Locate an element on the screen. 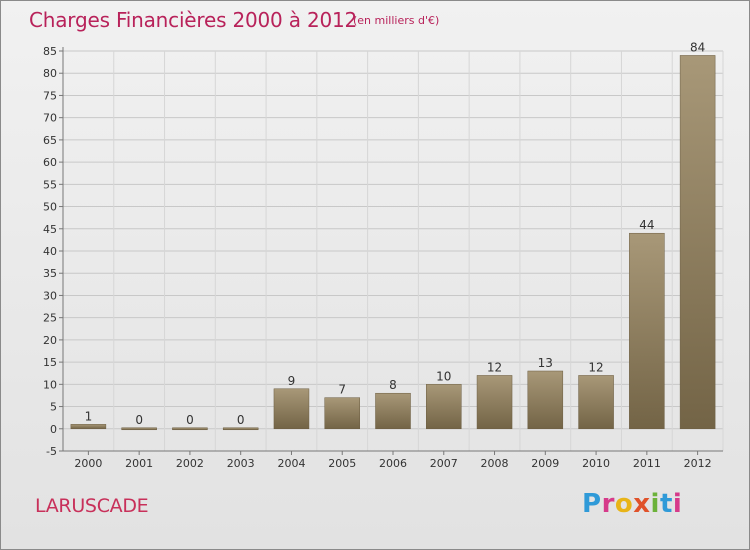 The width and height of the screenshot is (750, 550). x-tick-label-2008: 2008 is located at coordinates (495, 463).